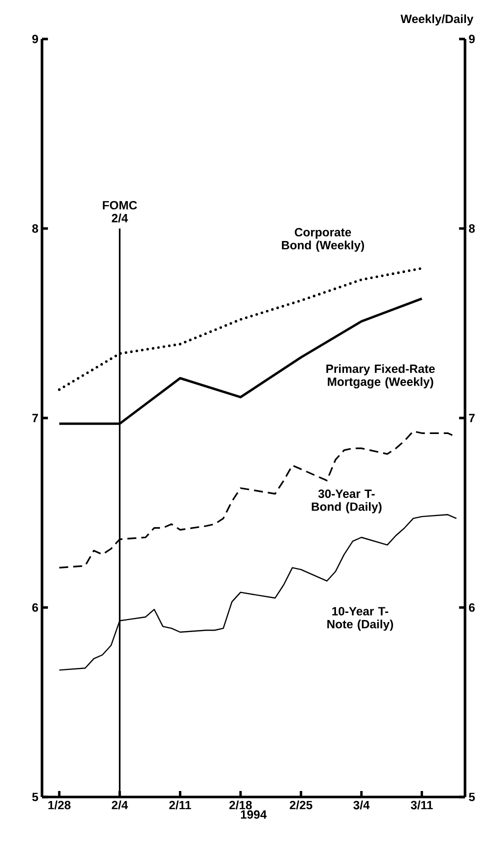 This screenshot has height=848, width=501. Describe the element at coordinates (421, 805) in the screenshot. I see `x-tick-label: 3/11` at that location.